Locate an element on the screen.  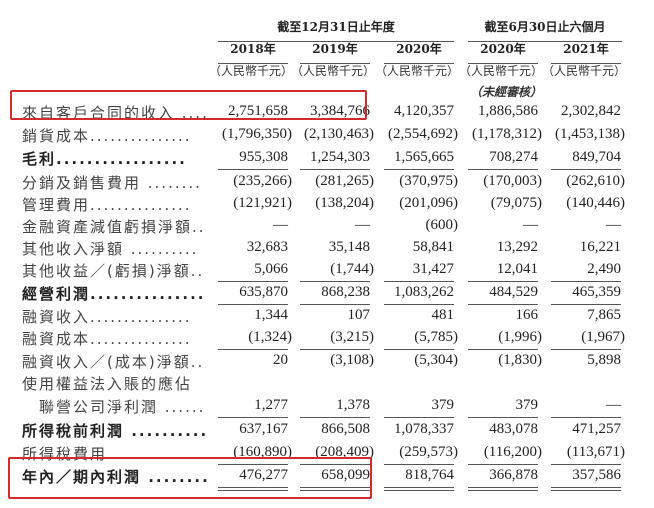
cell-value: (5,304) is located at coordinates (436, 360).